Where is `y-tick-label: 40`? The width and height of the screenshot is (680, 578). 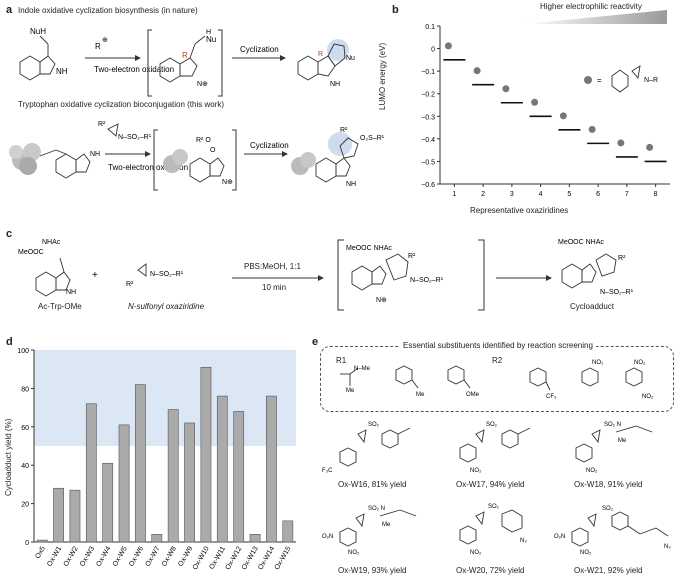 y-tick-label: 40 is located at coordinates (25, 466).